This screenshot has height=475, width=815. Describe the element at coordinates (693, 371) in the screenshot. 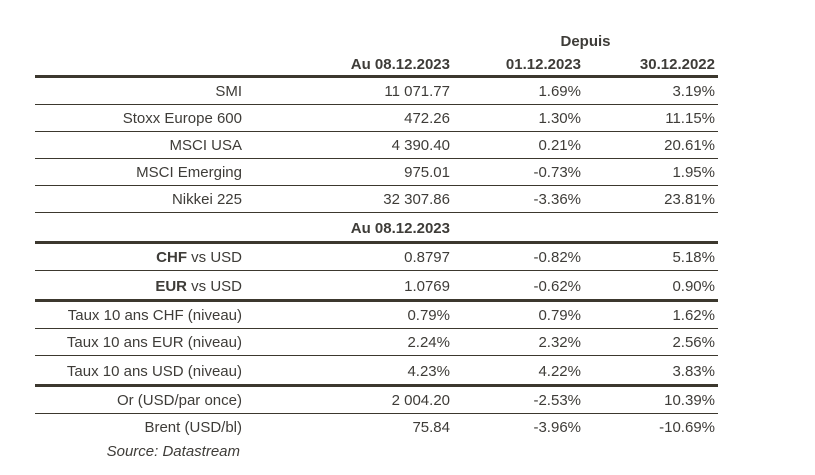

I see `row-since2: 3.83%` at that location.